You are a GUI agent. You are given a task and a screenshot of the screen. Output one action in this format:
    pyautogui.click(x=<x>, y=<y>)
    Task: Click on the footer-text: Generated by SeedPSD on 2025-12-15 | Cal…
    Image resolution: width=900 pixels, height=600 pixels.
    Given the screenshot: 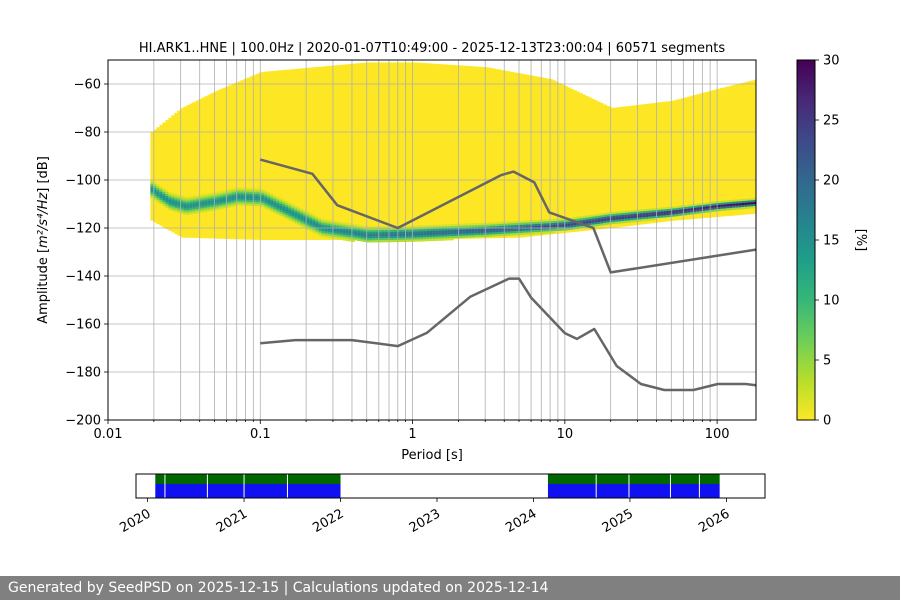 What is the action you would take?
    pyautogui.click(x=278, y=588)
    